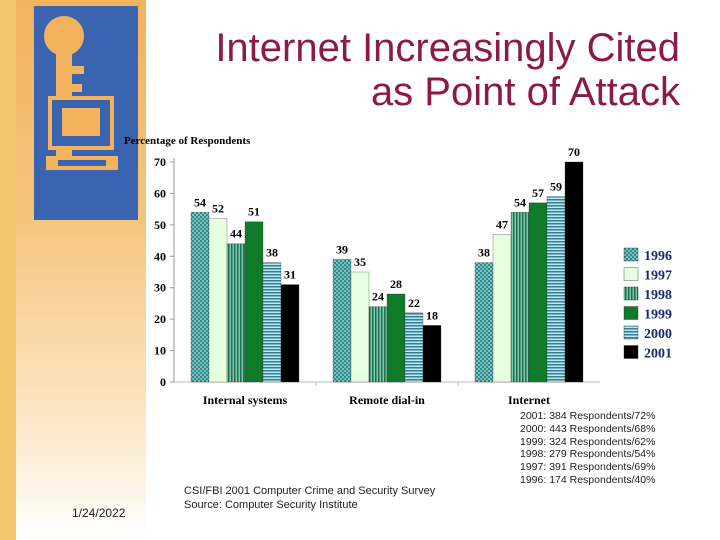 The width and height of the screenshot is (720, 540). What do you see at coordinates (360, 262) in the screenshot?
I see `bar-value-label: 35` at bounding box center [360, 262].